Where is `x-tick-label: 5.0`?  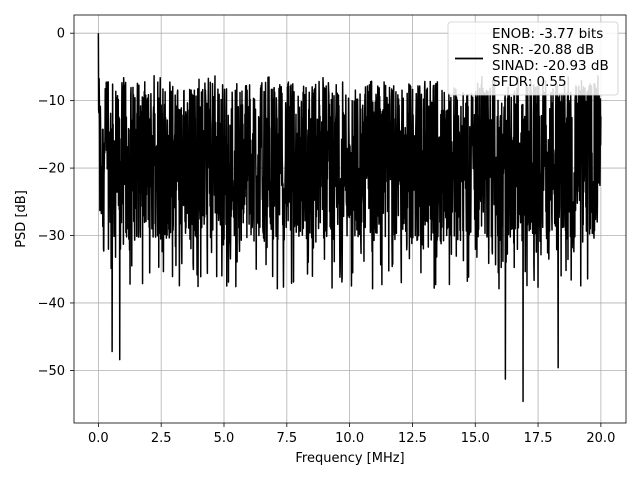
x-tick-label: 5.0 is located at coordinates (224, 438).